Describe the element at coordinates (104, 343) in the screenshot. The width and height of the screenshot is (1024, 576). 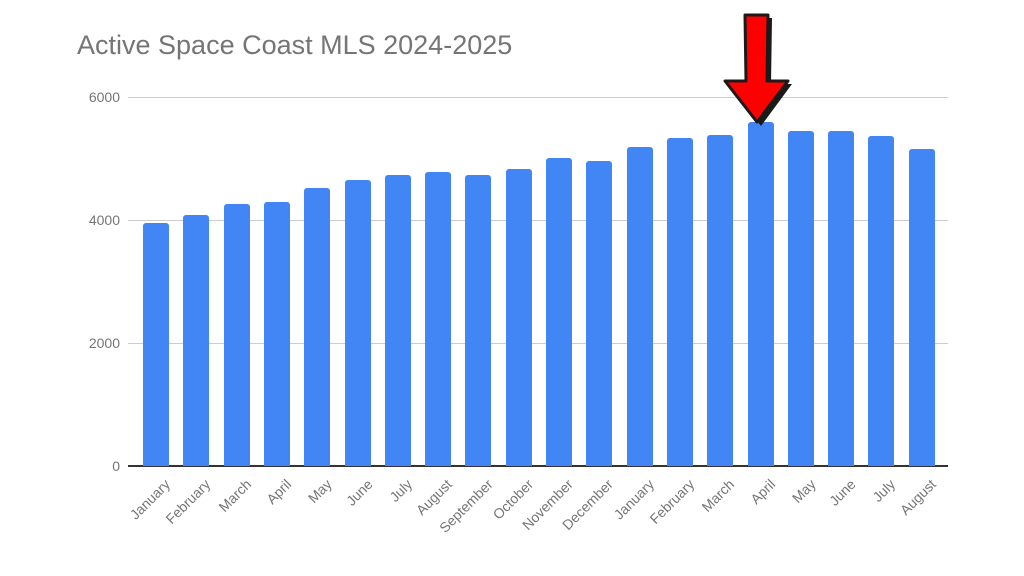
I see `y-tick-2000: 2000` at that location.